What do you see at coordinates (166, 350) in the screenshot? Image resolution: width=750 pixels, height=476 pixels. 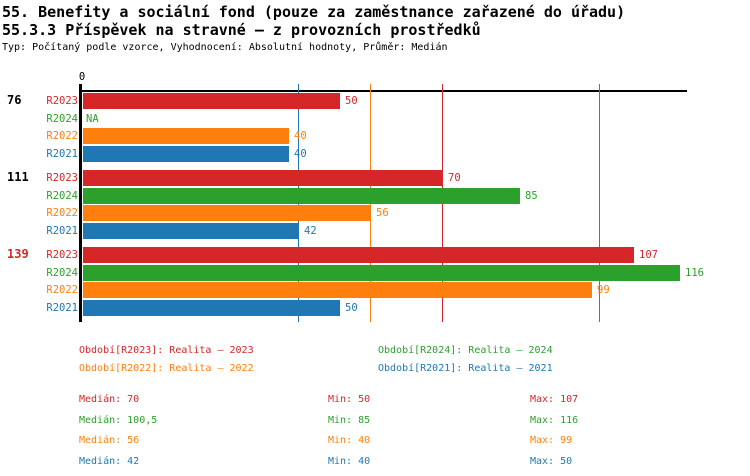 I see `legend-item-R2023: Období[R2023]: Realita – 2023` at bounding box center [166, 350].